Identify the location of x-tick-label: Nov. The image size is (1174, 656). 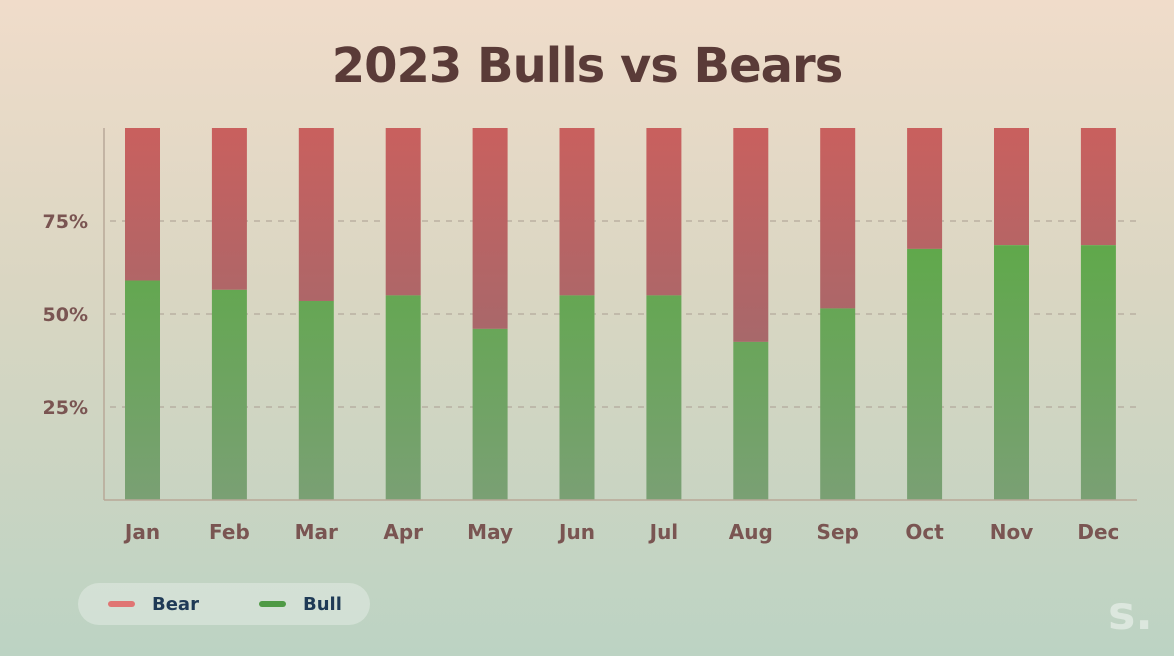
(1012, 532).